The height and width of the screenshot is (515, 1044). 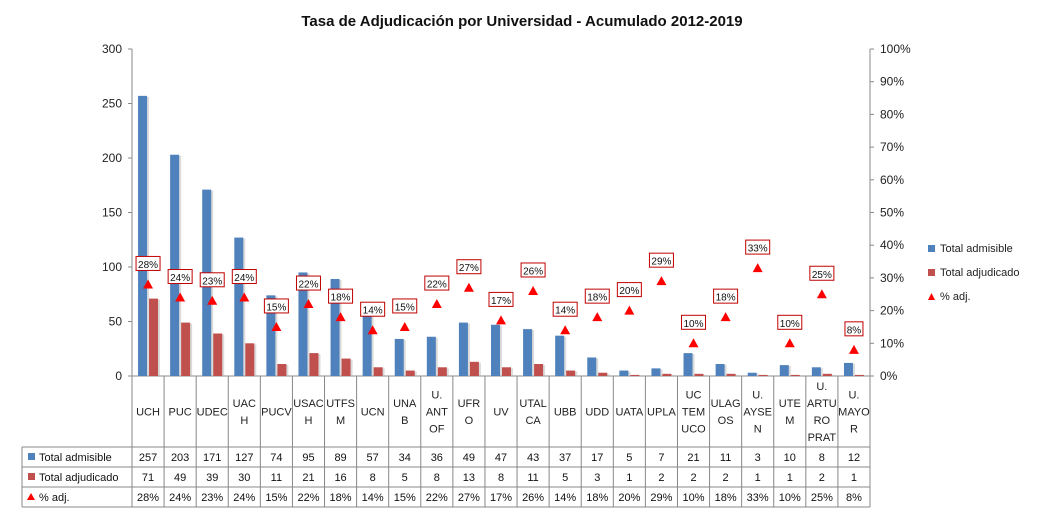 What do you see at coordinates (308, 404) in the screenshot?
I see `category-label: USAC` at bounding box center [308, 404].